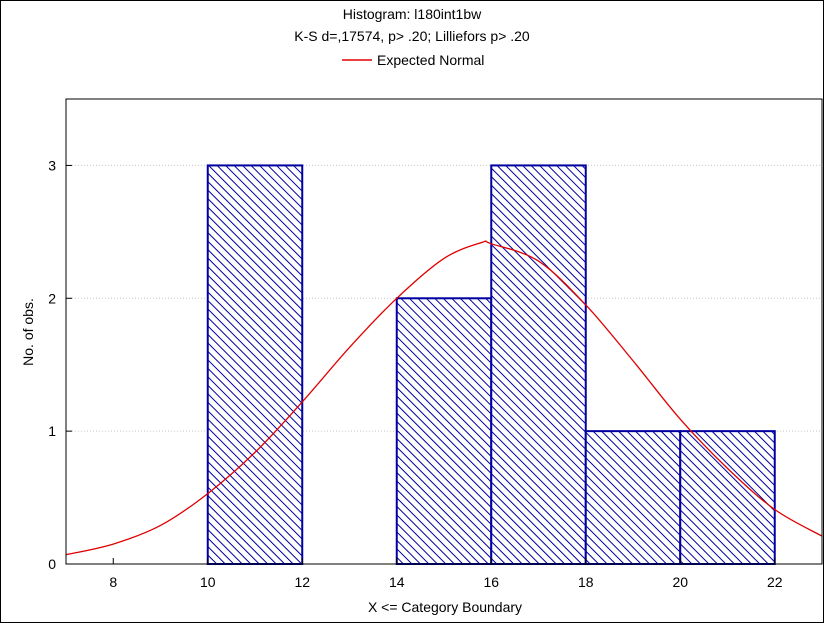 The height and width of the screenshot is (623, 824). I want to click on x-tick-label: 14, so click(397, 582).